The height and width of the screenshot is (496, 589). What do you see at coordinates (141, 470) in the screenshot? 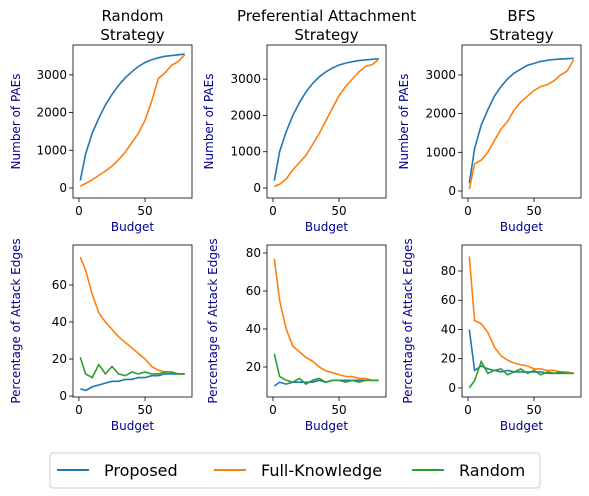
I see `legend-label: Proposed` at bounding box center [141, 470].